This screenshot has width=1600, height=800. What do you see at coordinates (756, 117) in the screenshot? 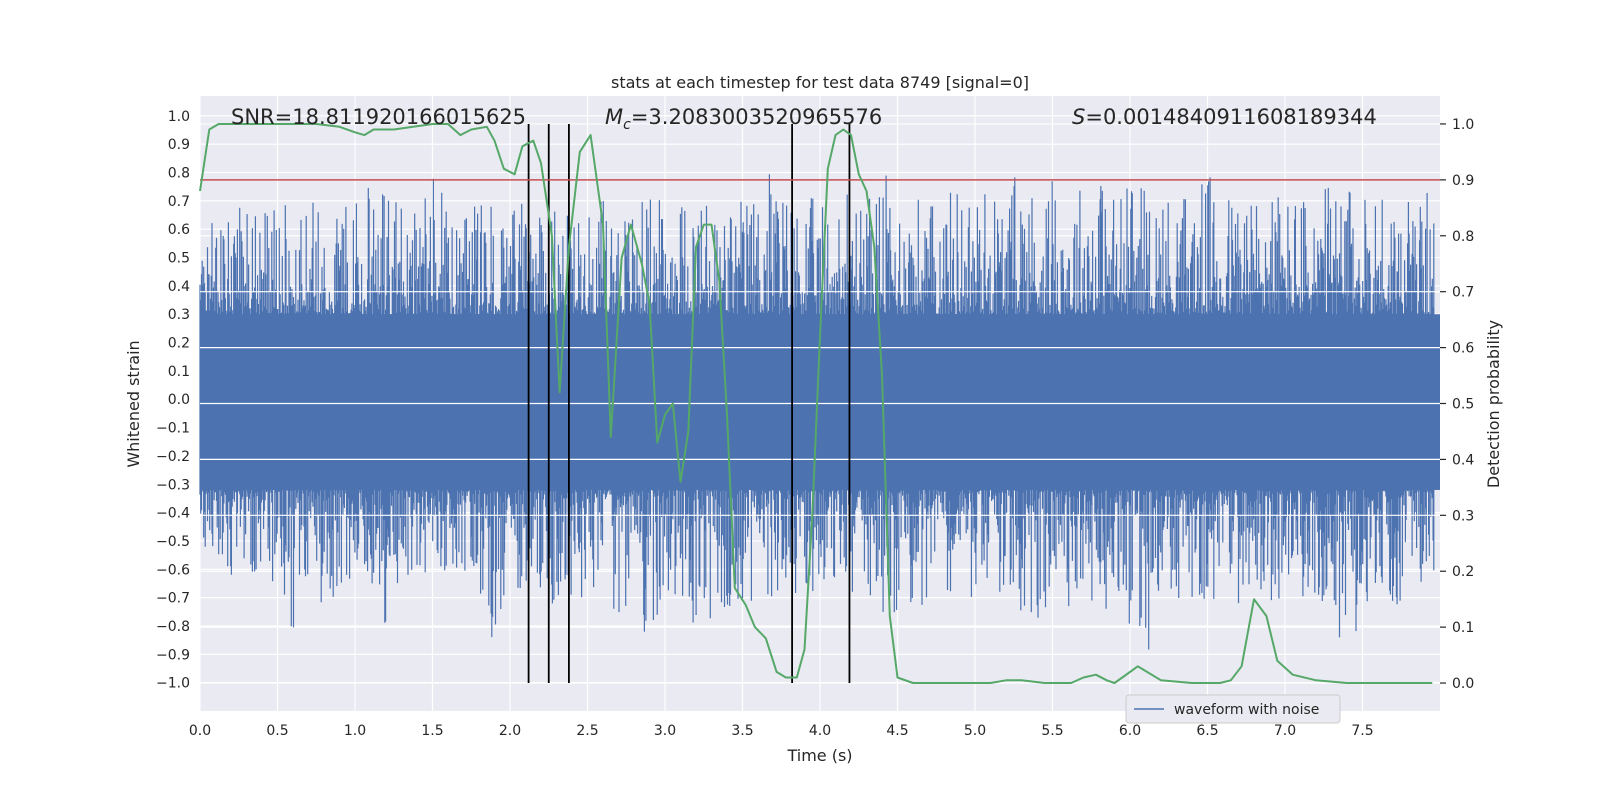
I see `chirp-mass-value: =3.2083003520965576` at bounding box center [756, 117].